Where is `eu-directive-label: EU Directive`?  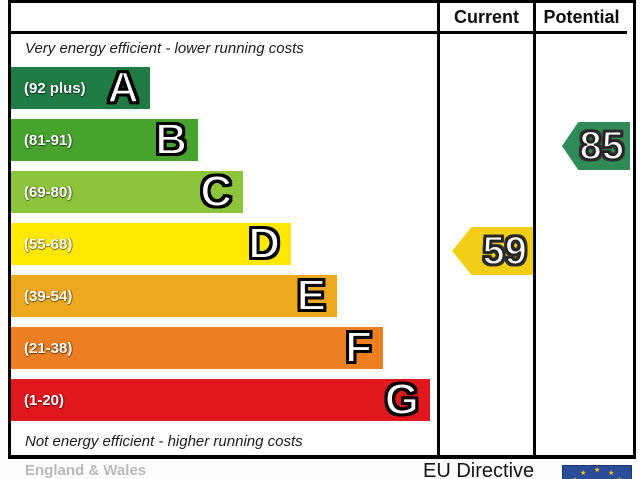 eu-directive-label: EU Directive is located at coordinates (479, 469).